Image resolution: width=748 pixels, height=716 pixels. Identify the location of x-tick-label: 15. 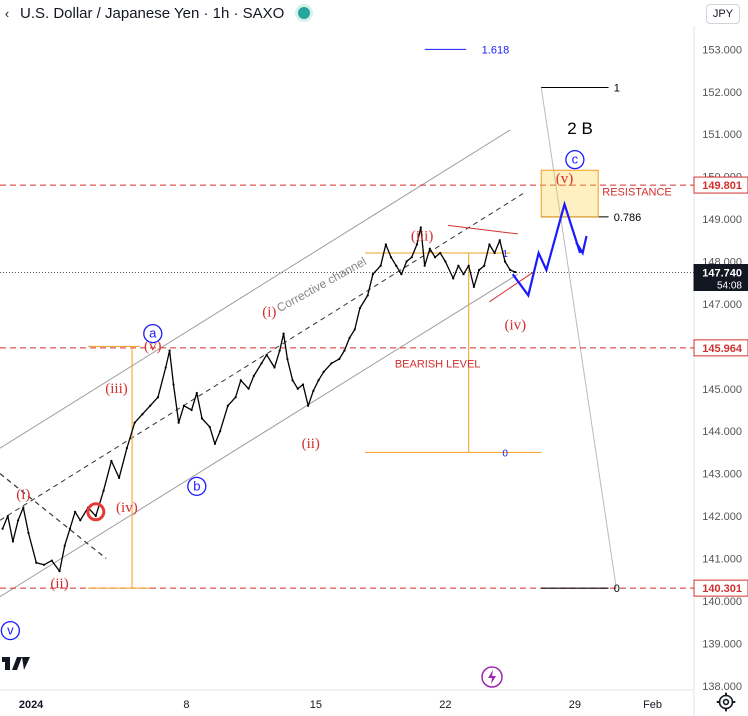
(316, 705).